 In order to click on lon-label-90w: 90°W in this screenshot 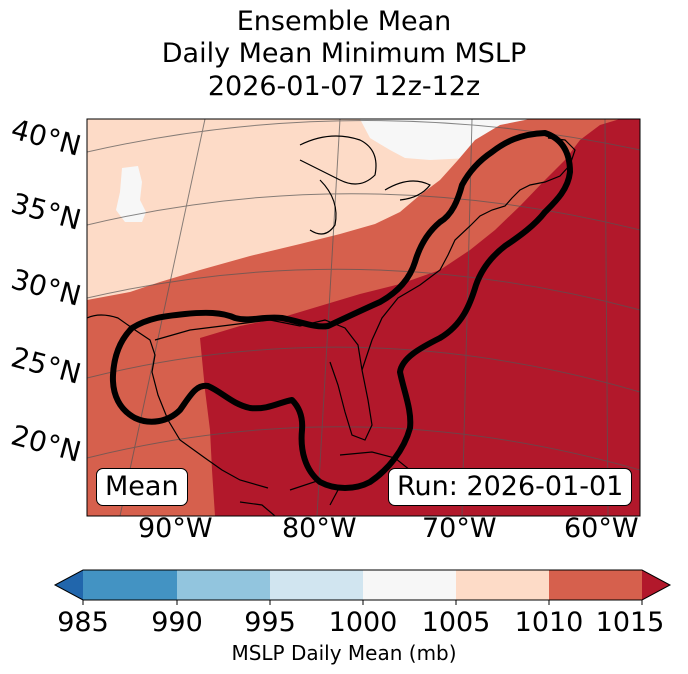, I will do `click(175, 528)`.